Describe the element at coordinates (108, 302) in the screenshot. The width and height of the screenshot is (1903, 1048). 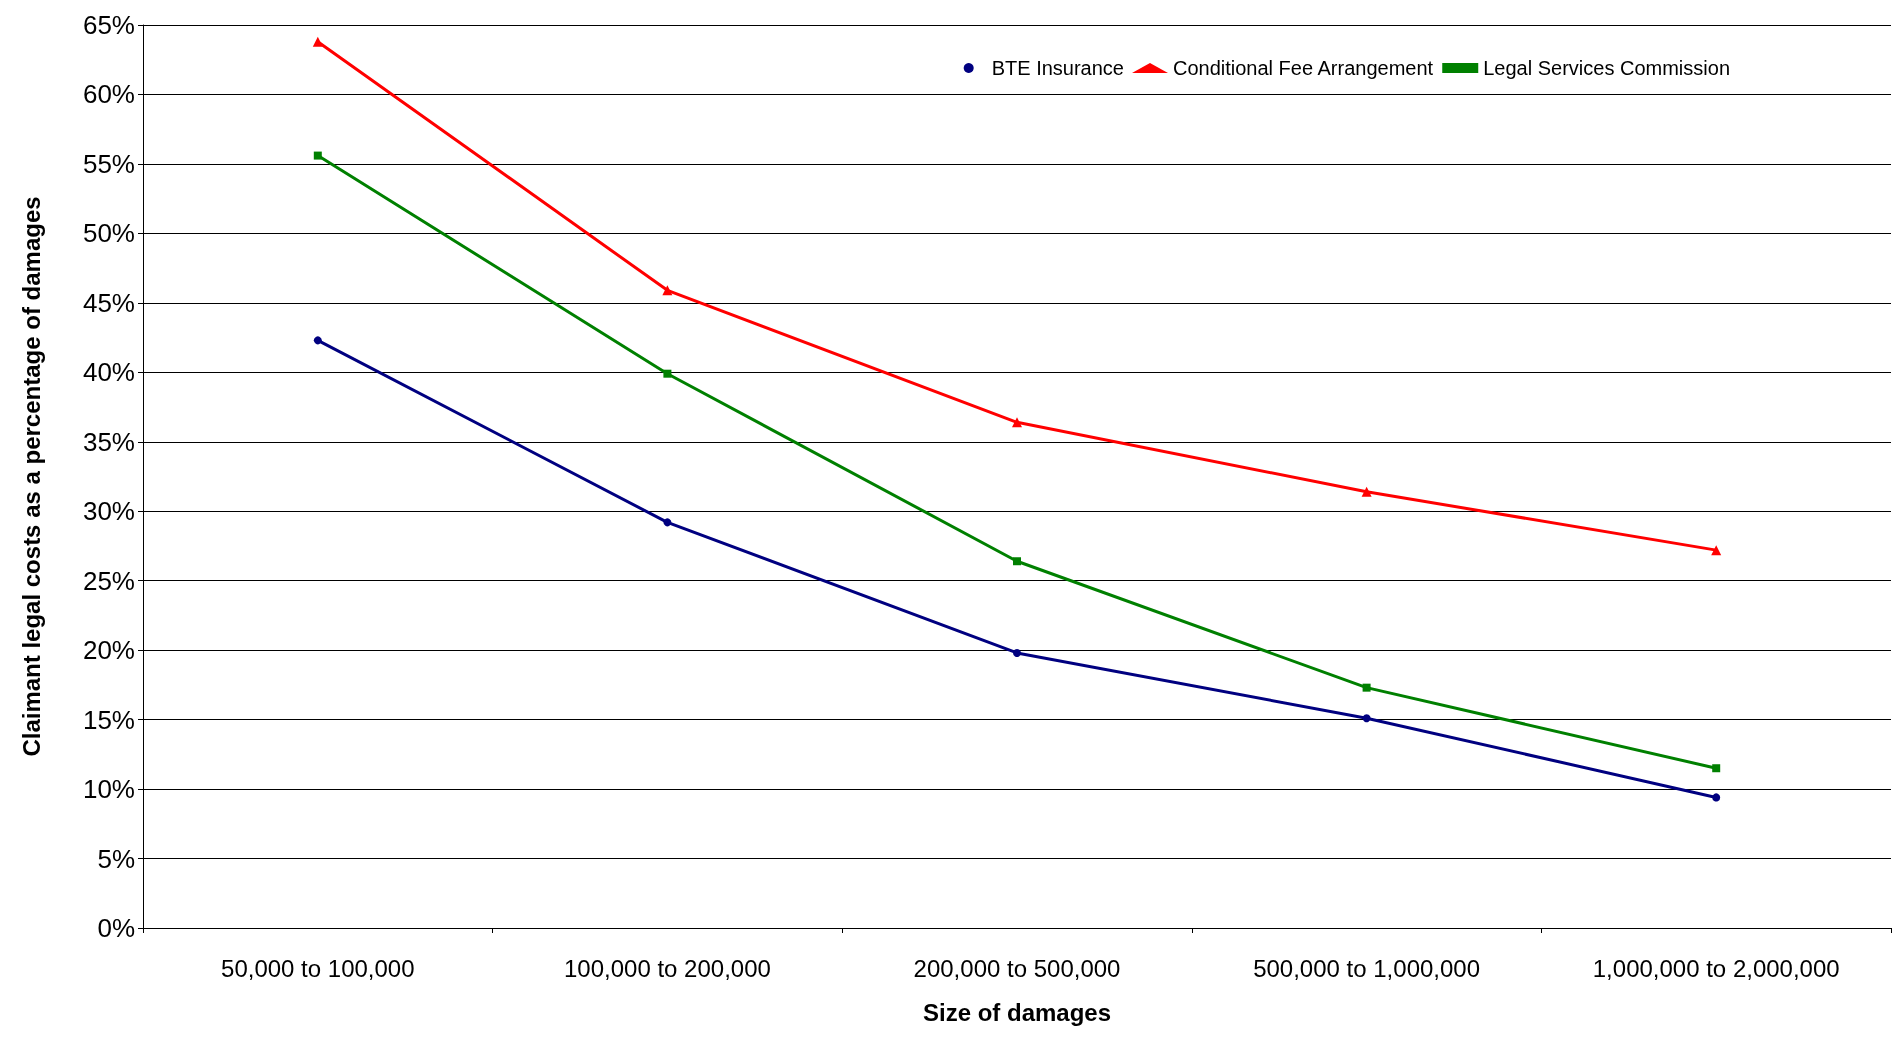
I see `y-tick-label: 45%` at that location.